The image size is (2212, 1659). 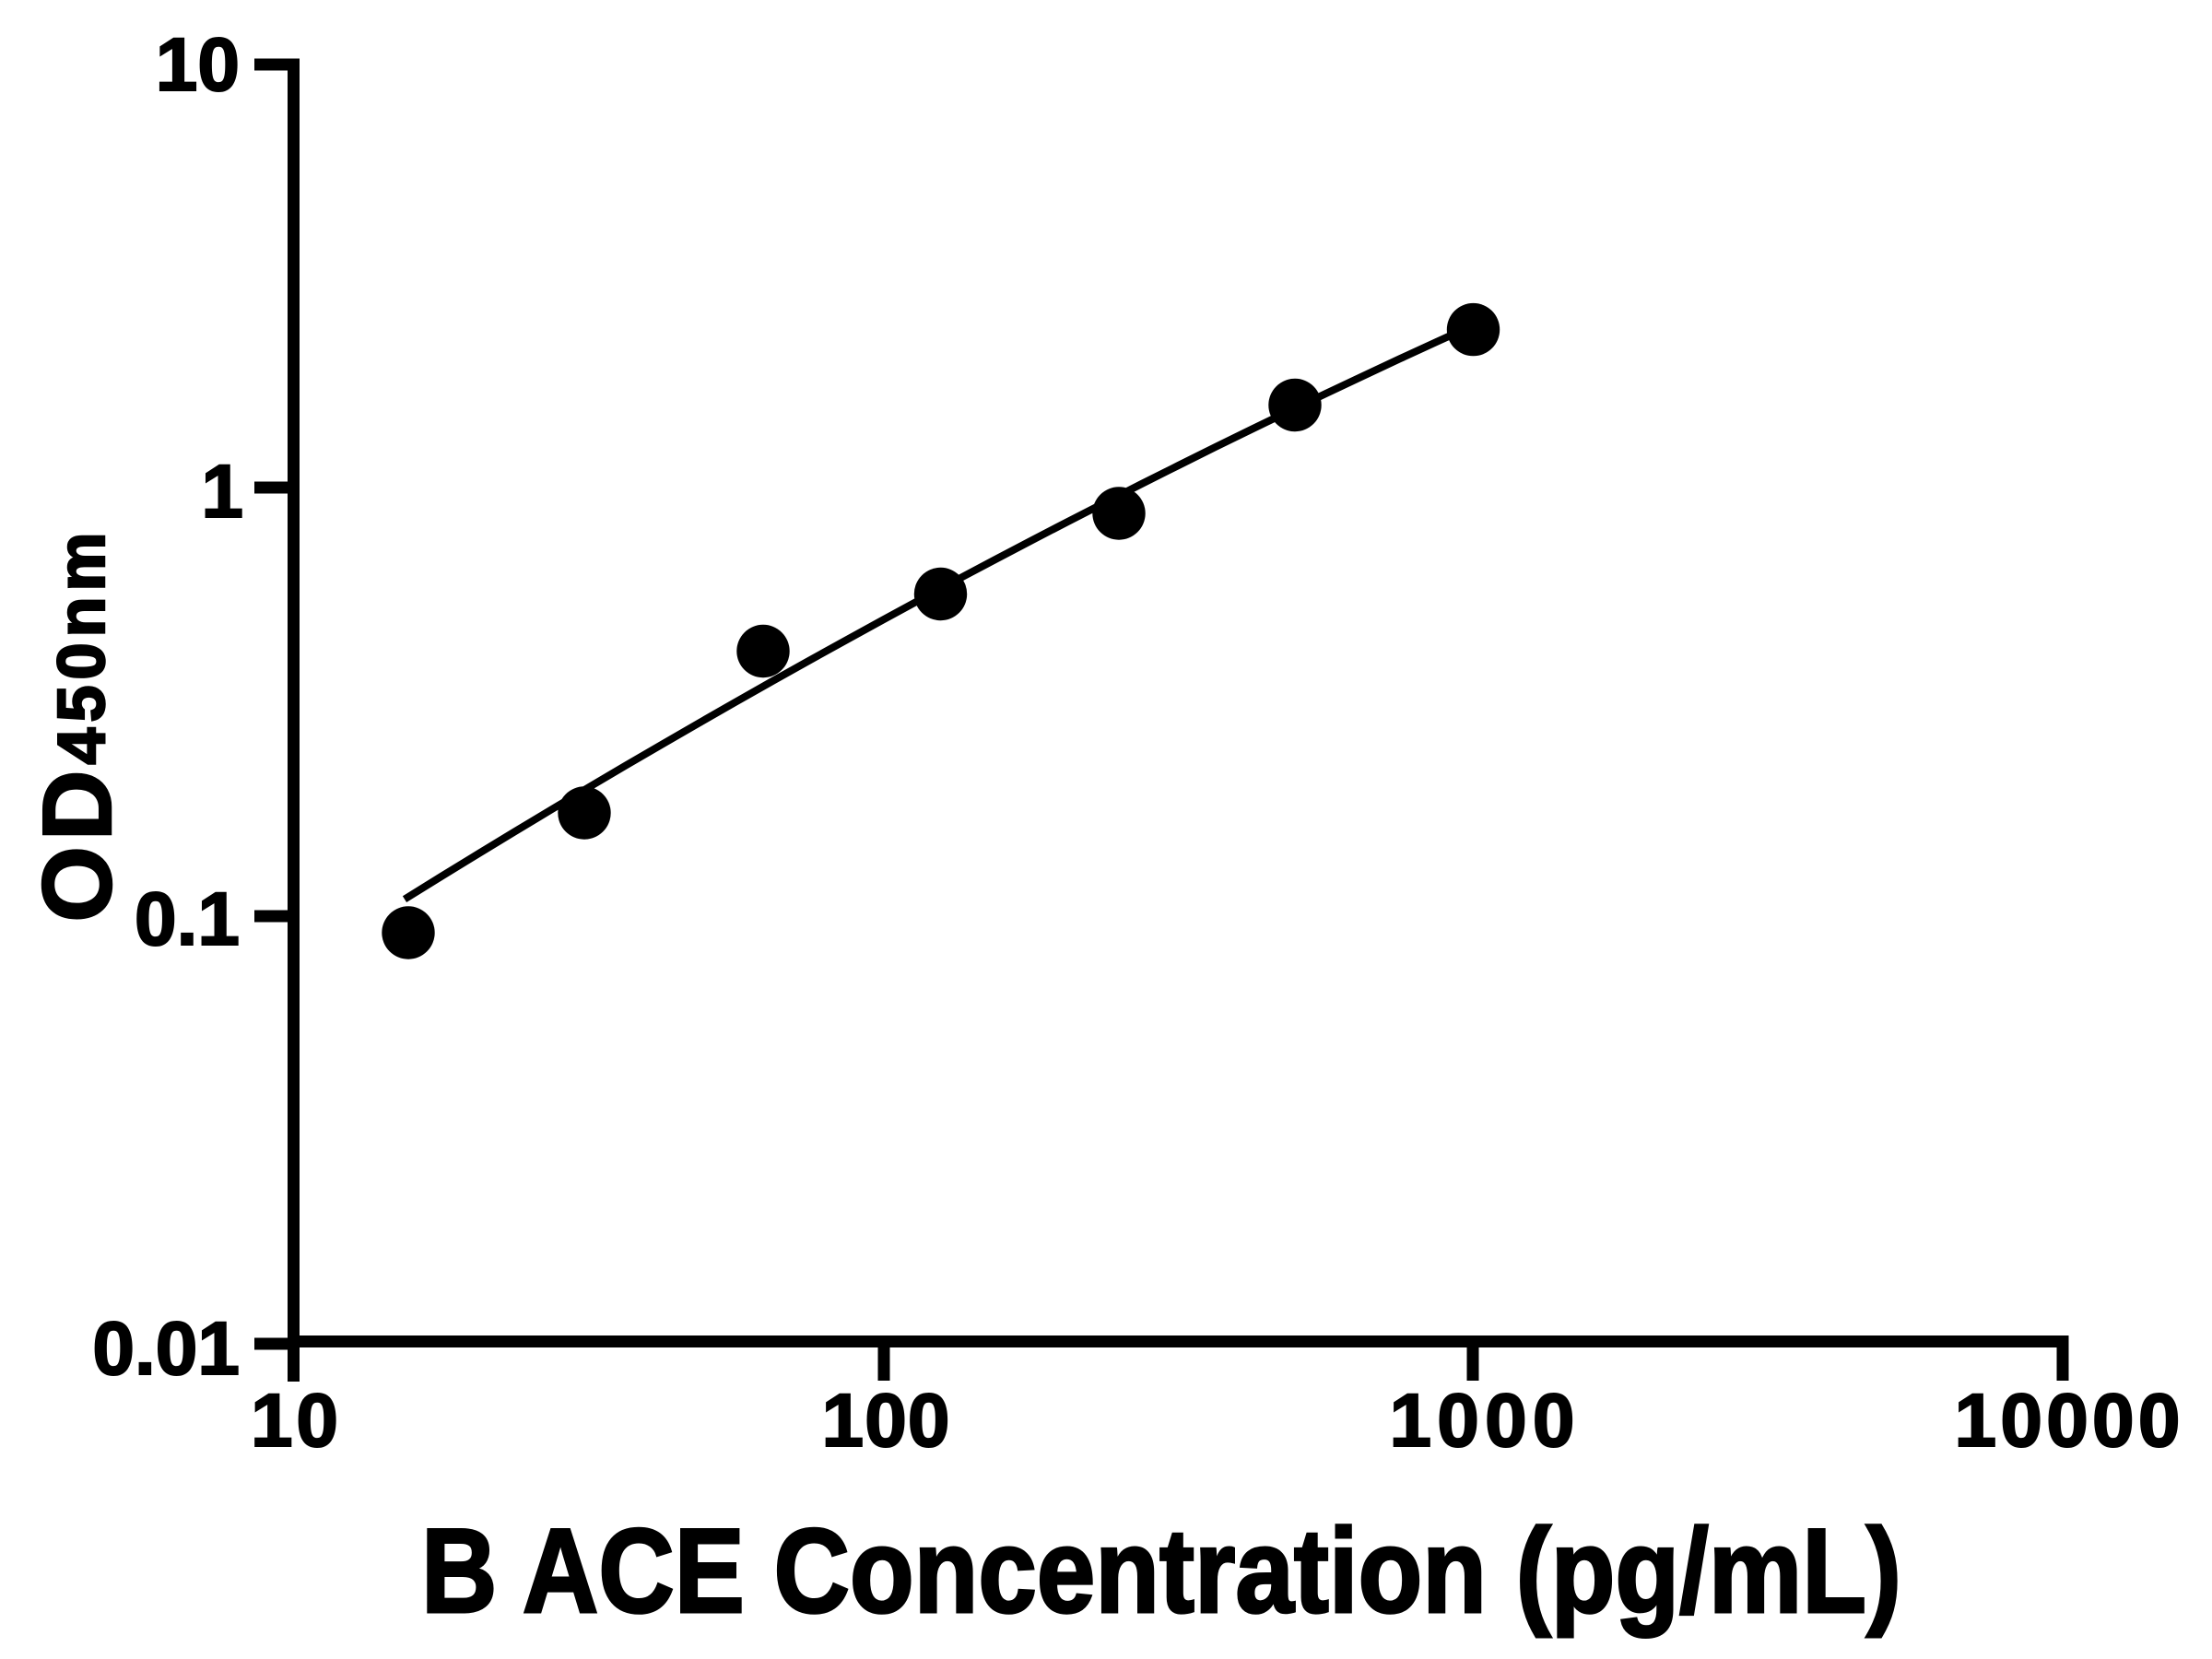 What do you see at coordinates (2068, 1421) in the screenshot?
I see `svg-text: 10000` at bounding box center [2068, 1421].